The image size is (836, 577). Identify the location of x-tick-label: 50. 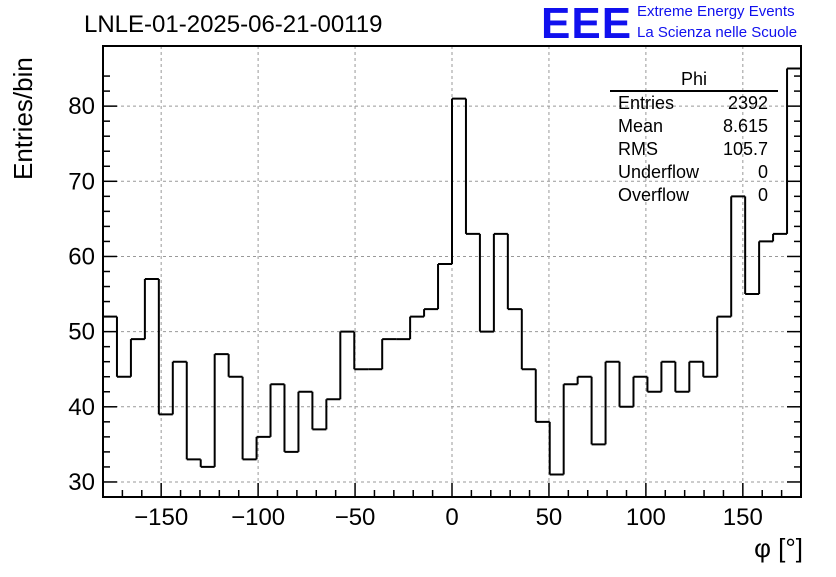
(549, 517).